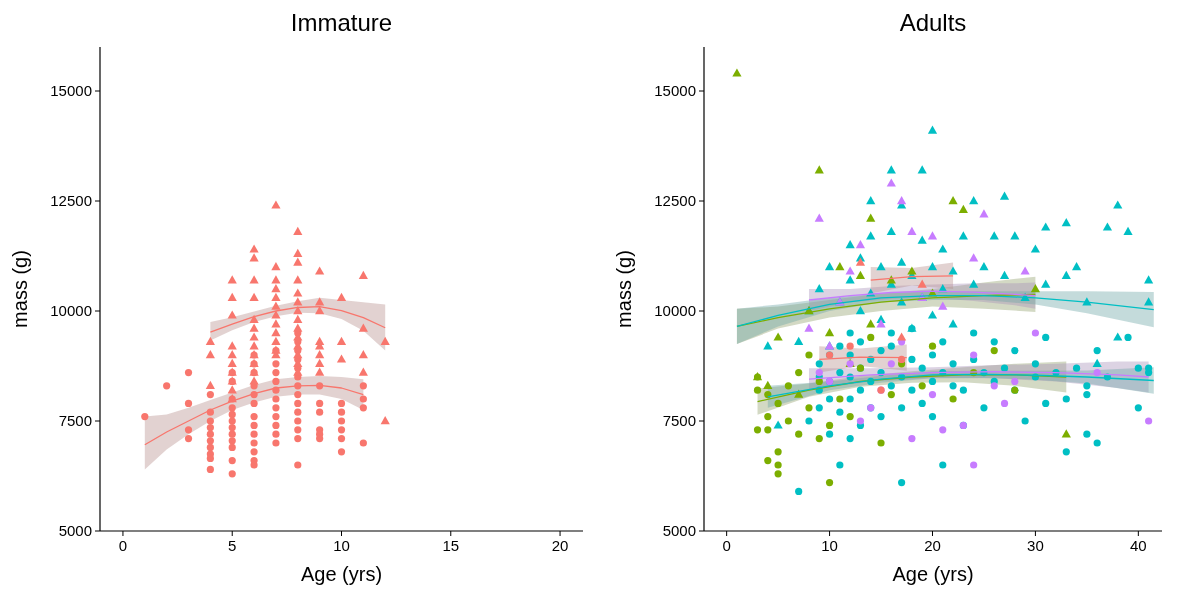  What do you see at coordinates (1138, 545) in the screenshot?
I see `x-tick-label: 40` at bounding box center [1138, 545].